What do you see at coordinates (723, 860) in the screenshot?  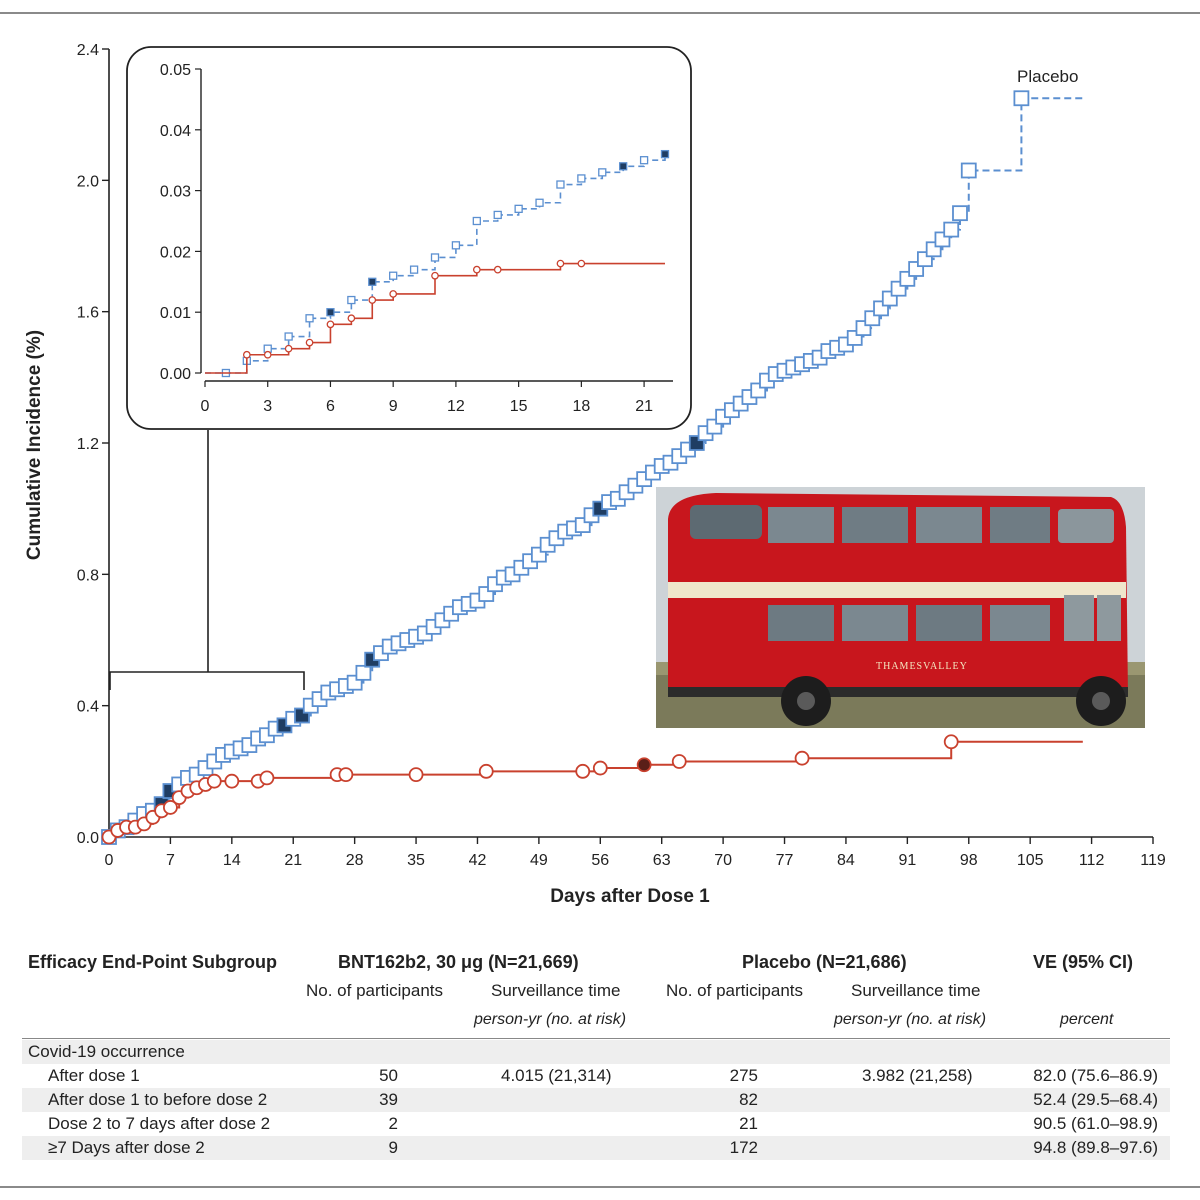 I see `x-tick-label: 70` at bounding box center [723, 860].